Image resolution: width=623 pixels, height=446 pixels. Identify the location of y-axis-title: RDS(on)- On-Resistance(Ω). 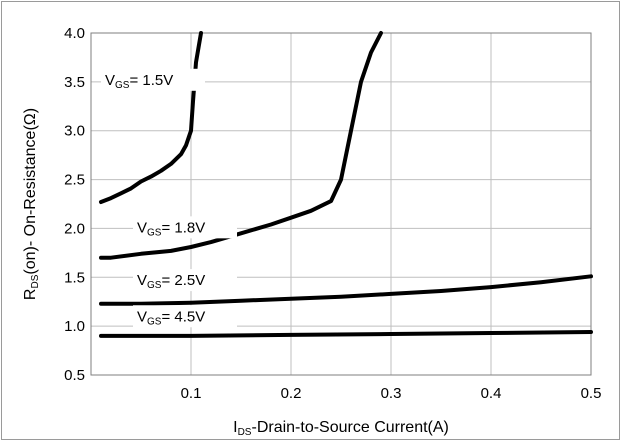
(31, 204).